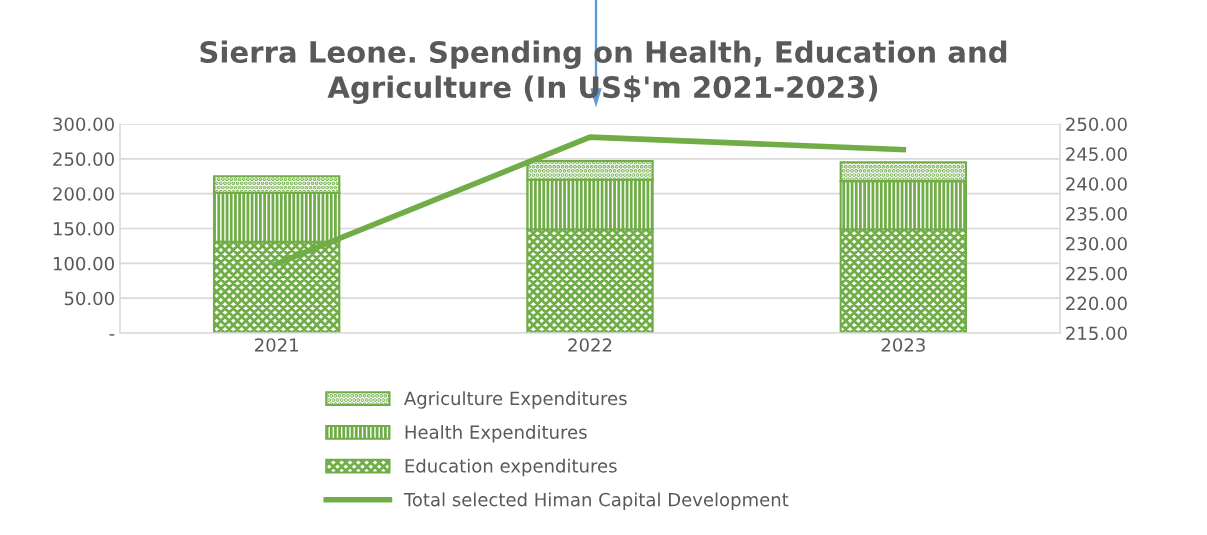  What do you see at coordinates (496, 433) in the screenshot?
I see `legend-label: Health Expenditures` at bounding box center [496, 433].